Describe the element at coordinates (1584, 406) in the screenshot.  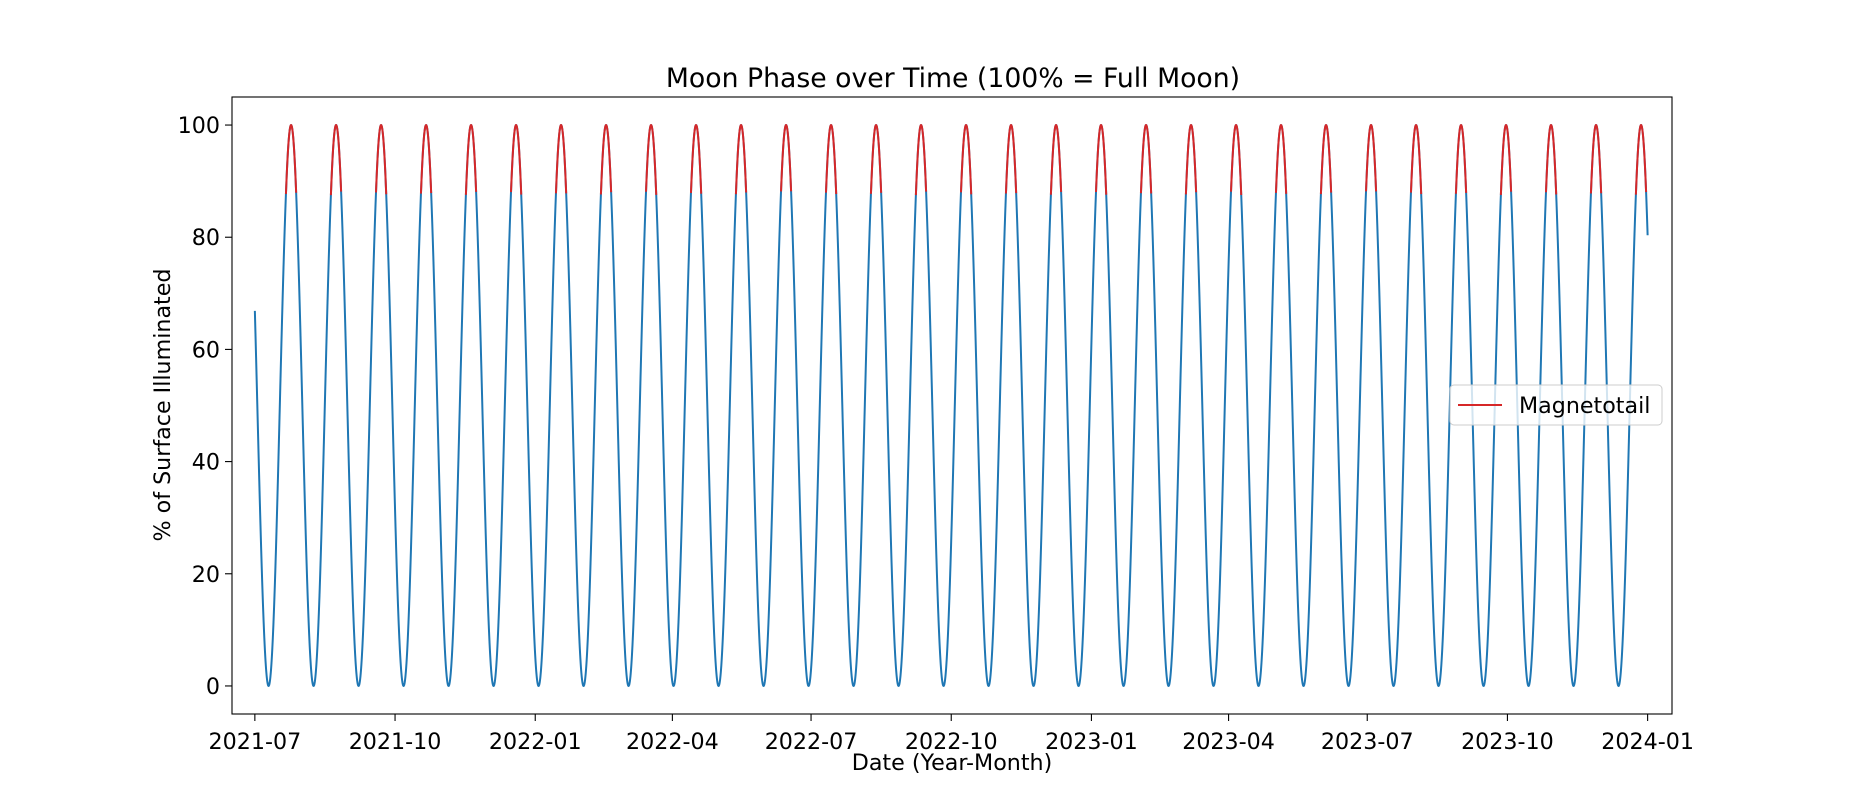
I see `legend-entry-magnetotail: Magnetotail` at that location.